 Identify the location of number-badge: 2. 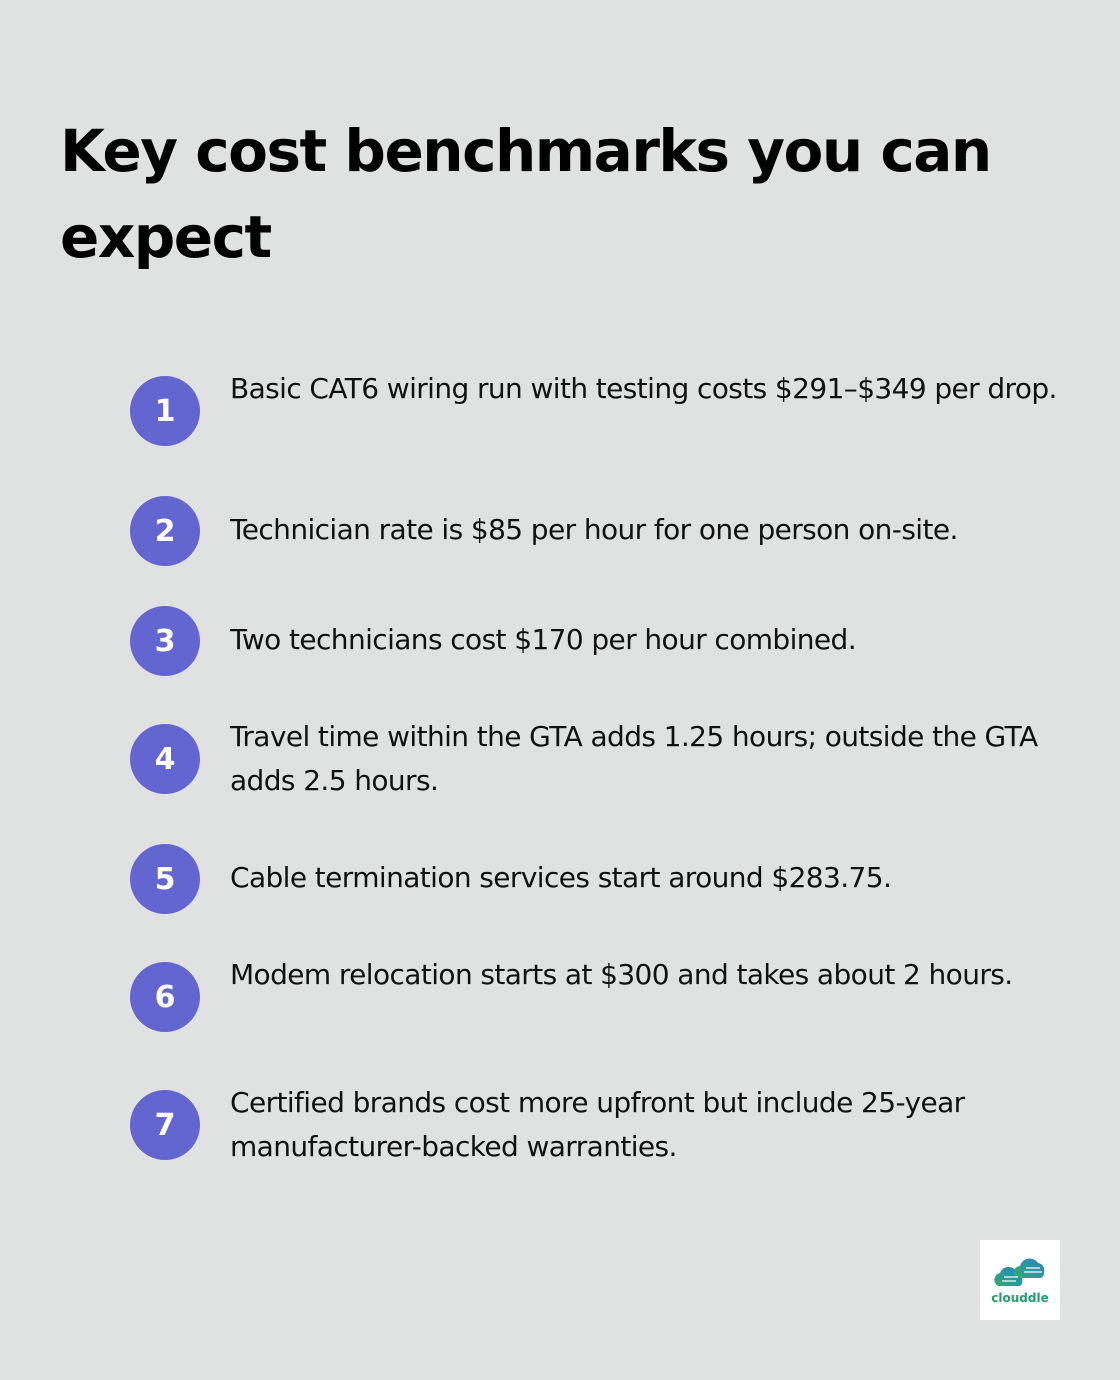
(165, 531).